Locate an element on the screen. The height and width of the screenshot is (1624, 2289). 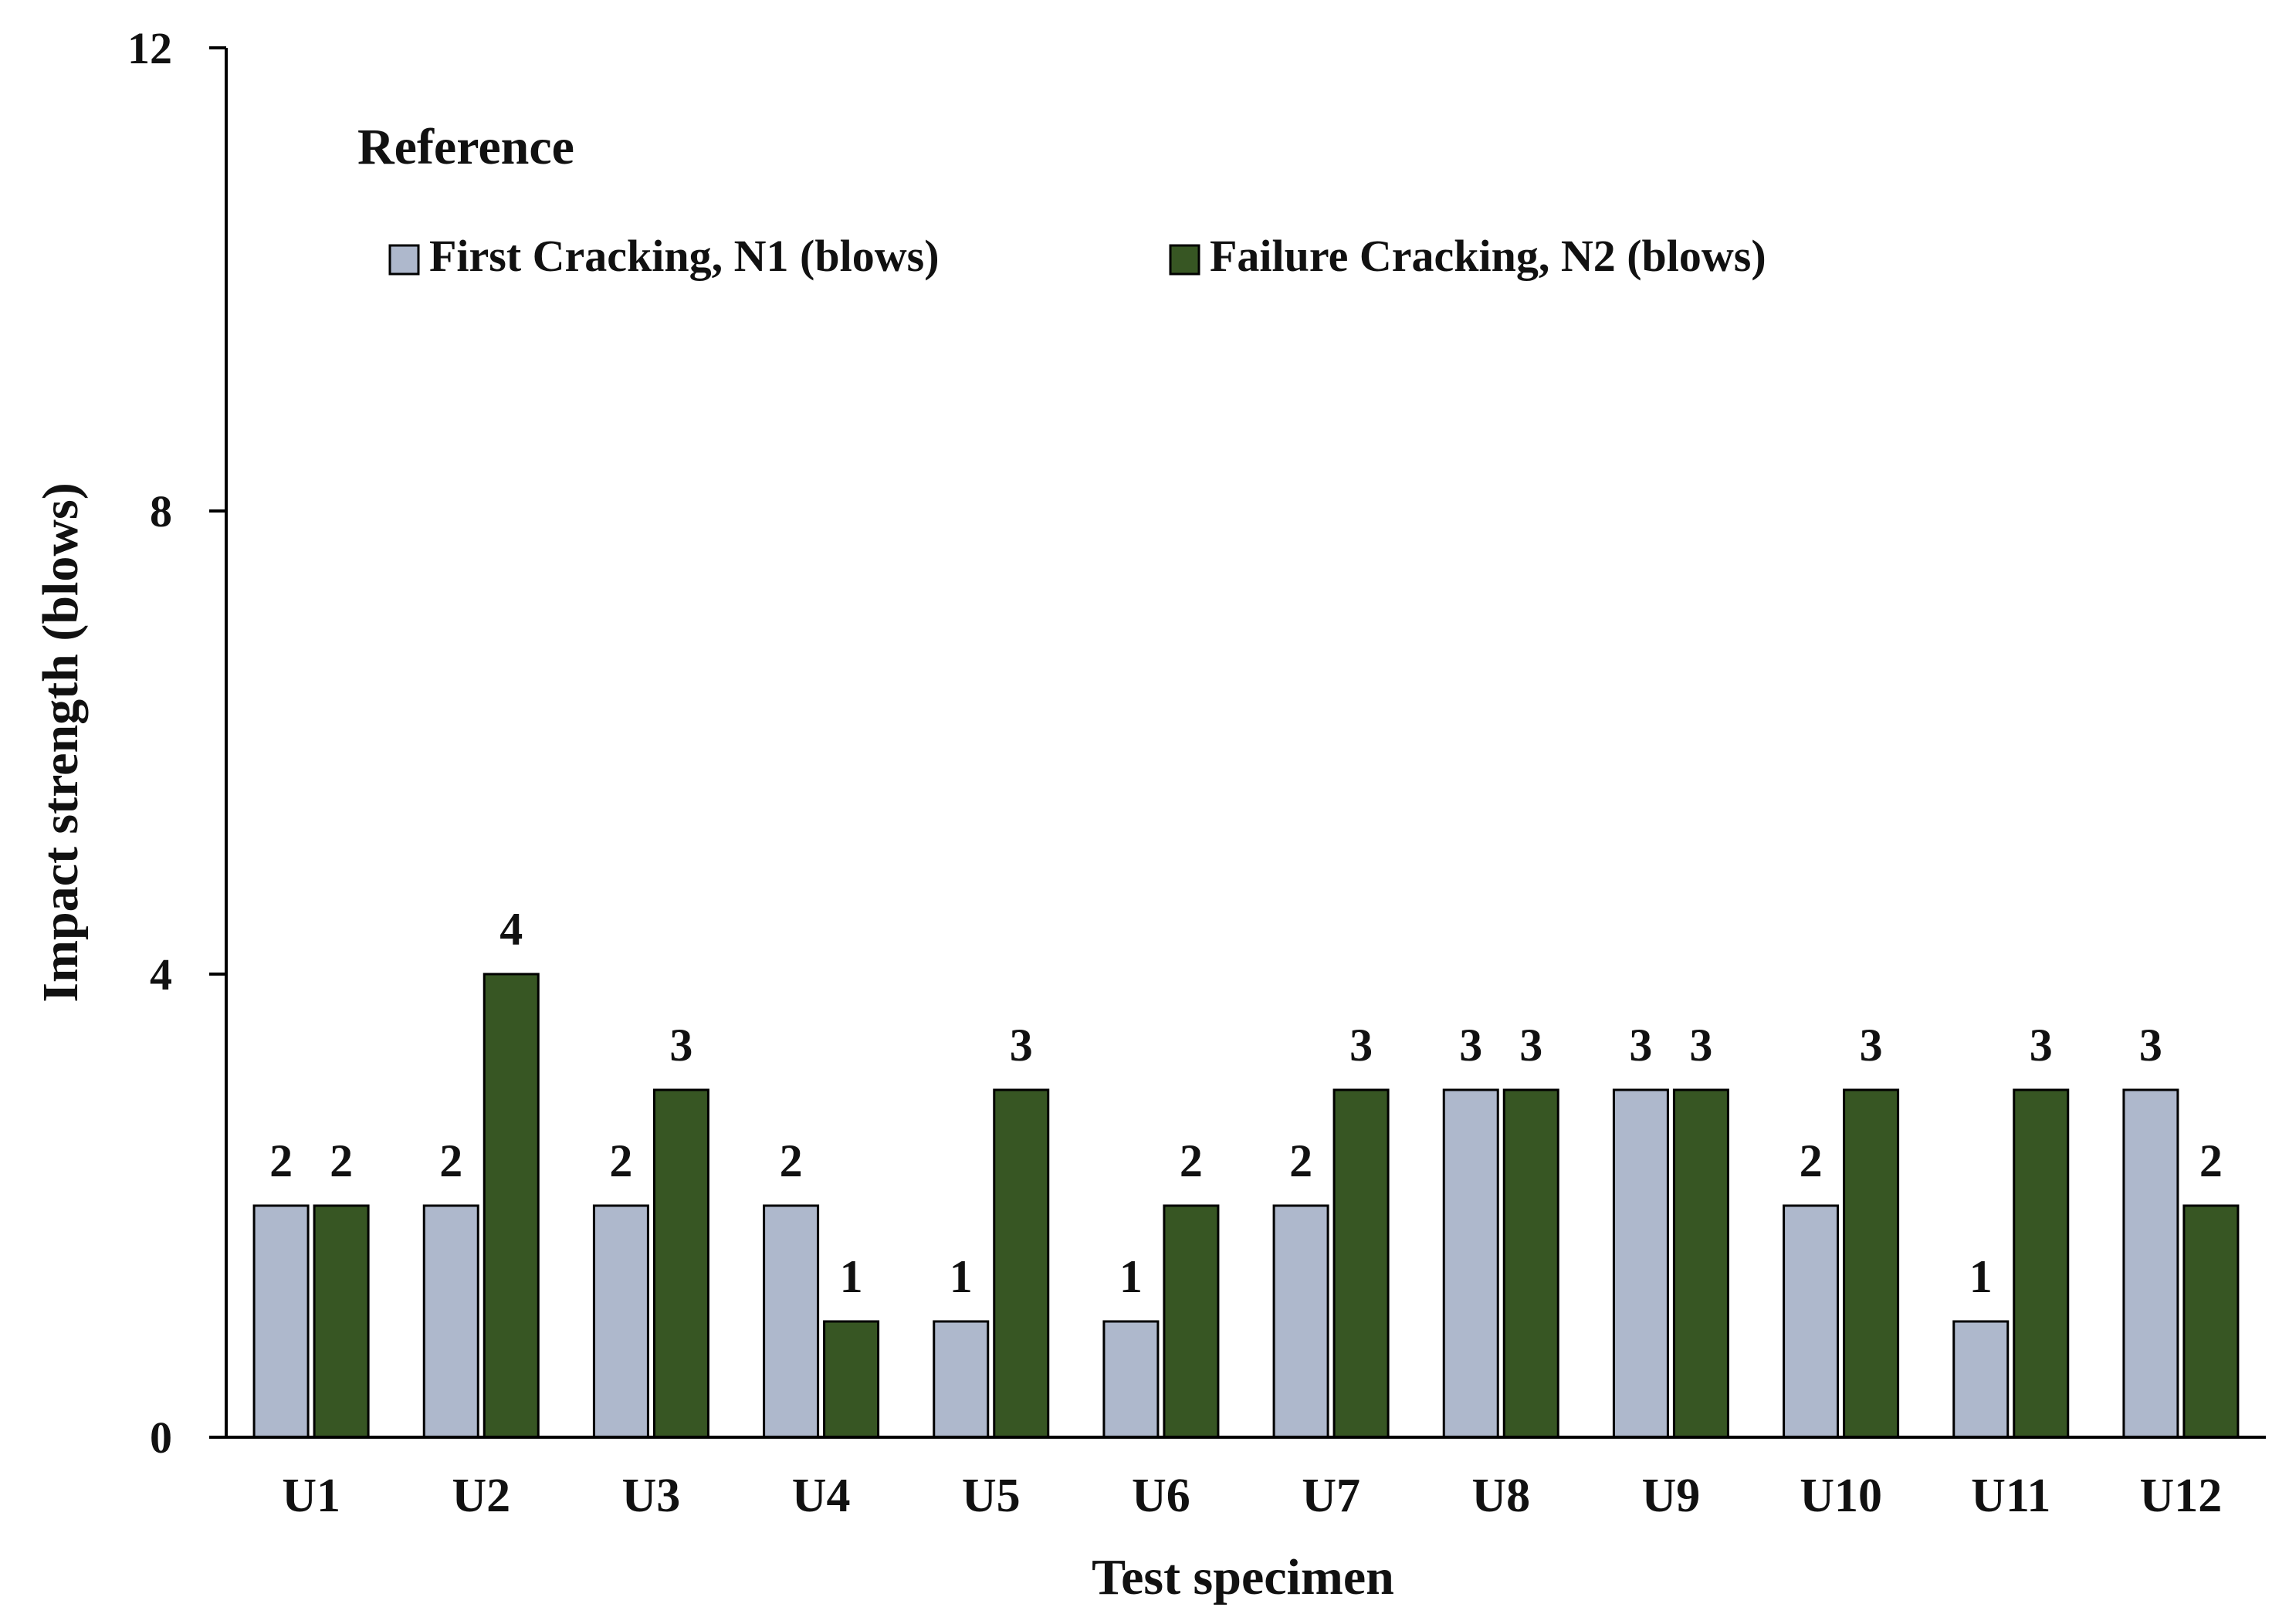
y-axis-title: Impact strength (blows) is located at coordinates (60, 742).